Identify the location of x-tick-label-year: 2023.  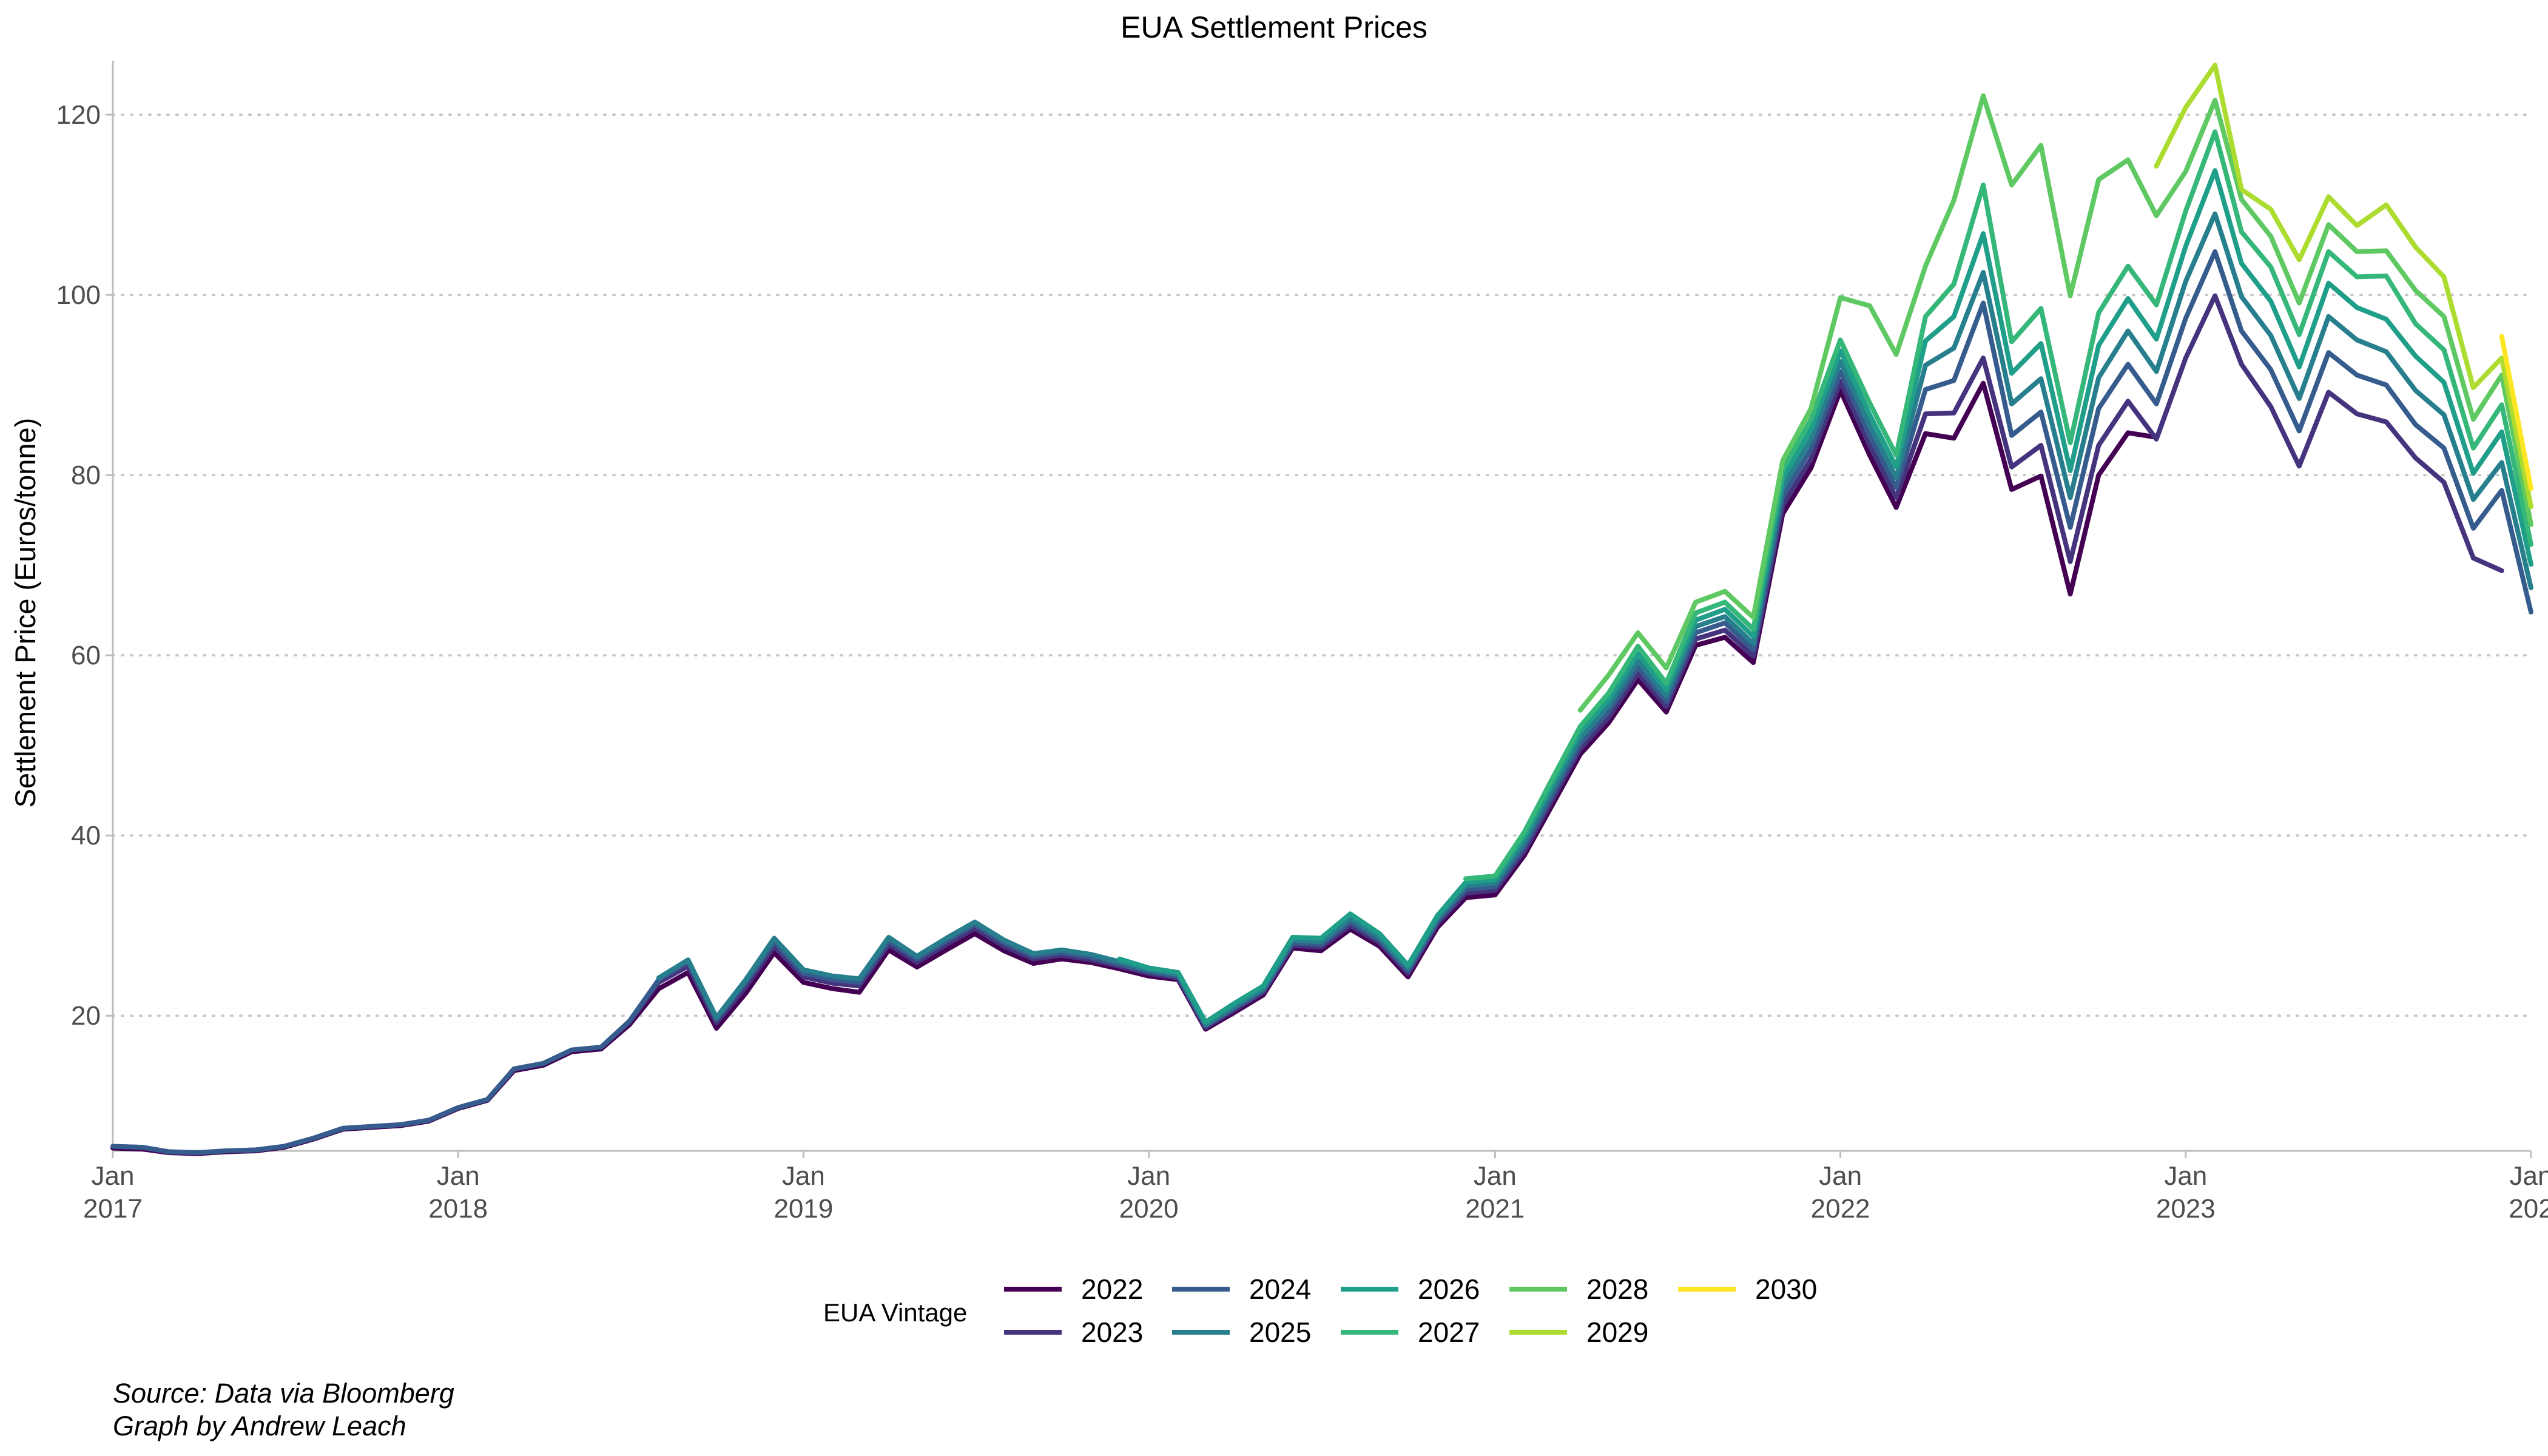
(2186, 1209).